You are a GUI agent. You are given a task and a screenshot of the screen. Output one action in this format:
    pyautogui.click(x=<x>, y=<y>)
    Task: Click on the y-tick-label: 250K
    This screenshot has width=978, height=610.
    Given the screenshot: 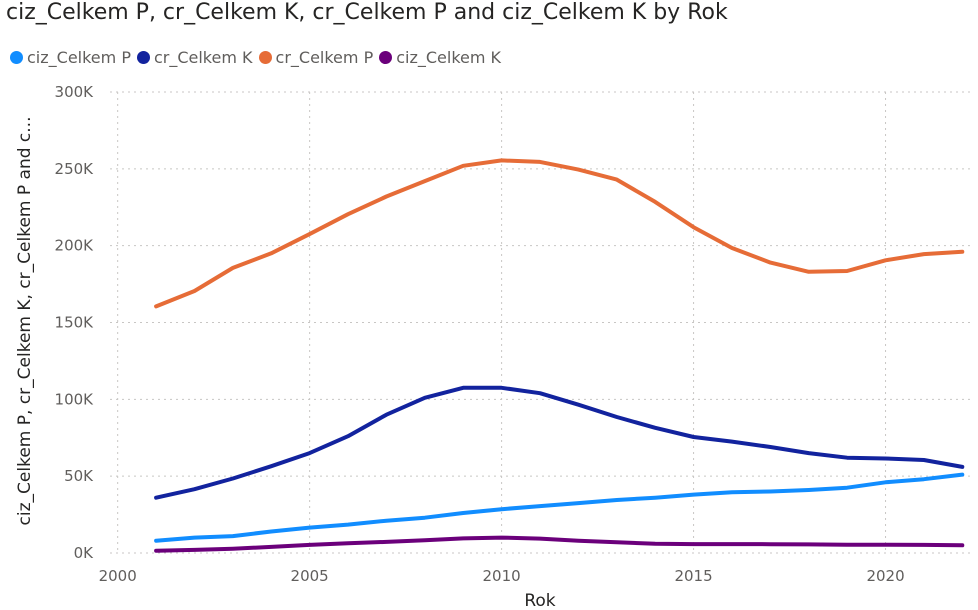 What is the action you would take?
    pyautogui.click(x=75, y=169)
    